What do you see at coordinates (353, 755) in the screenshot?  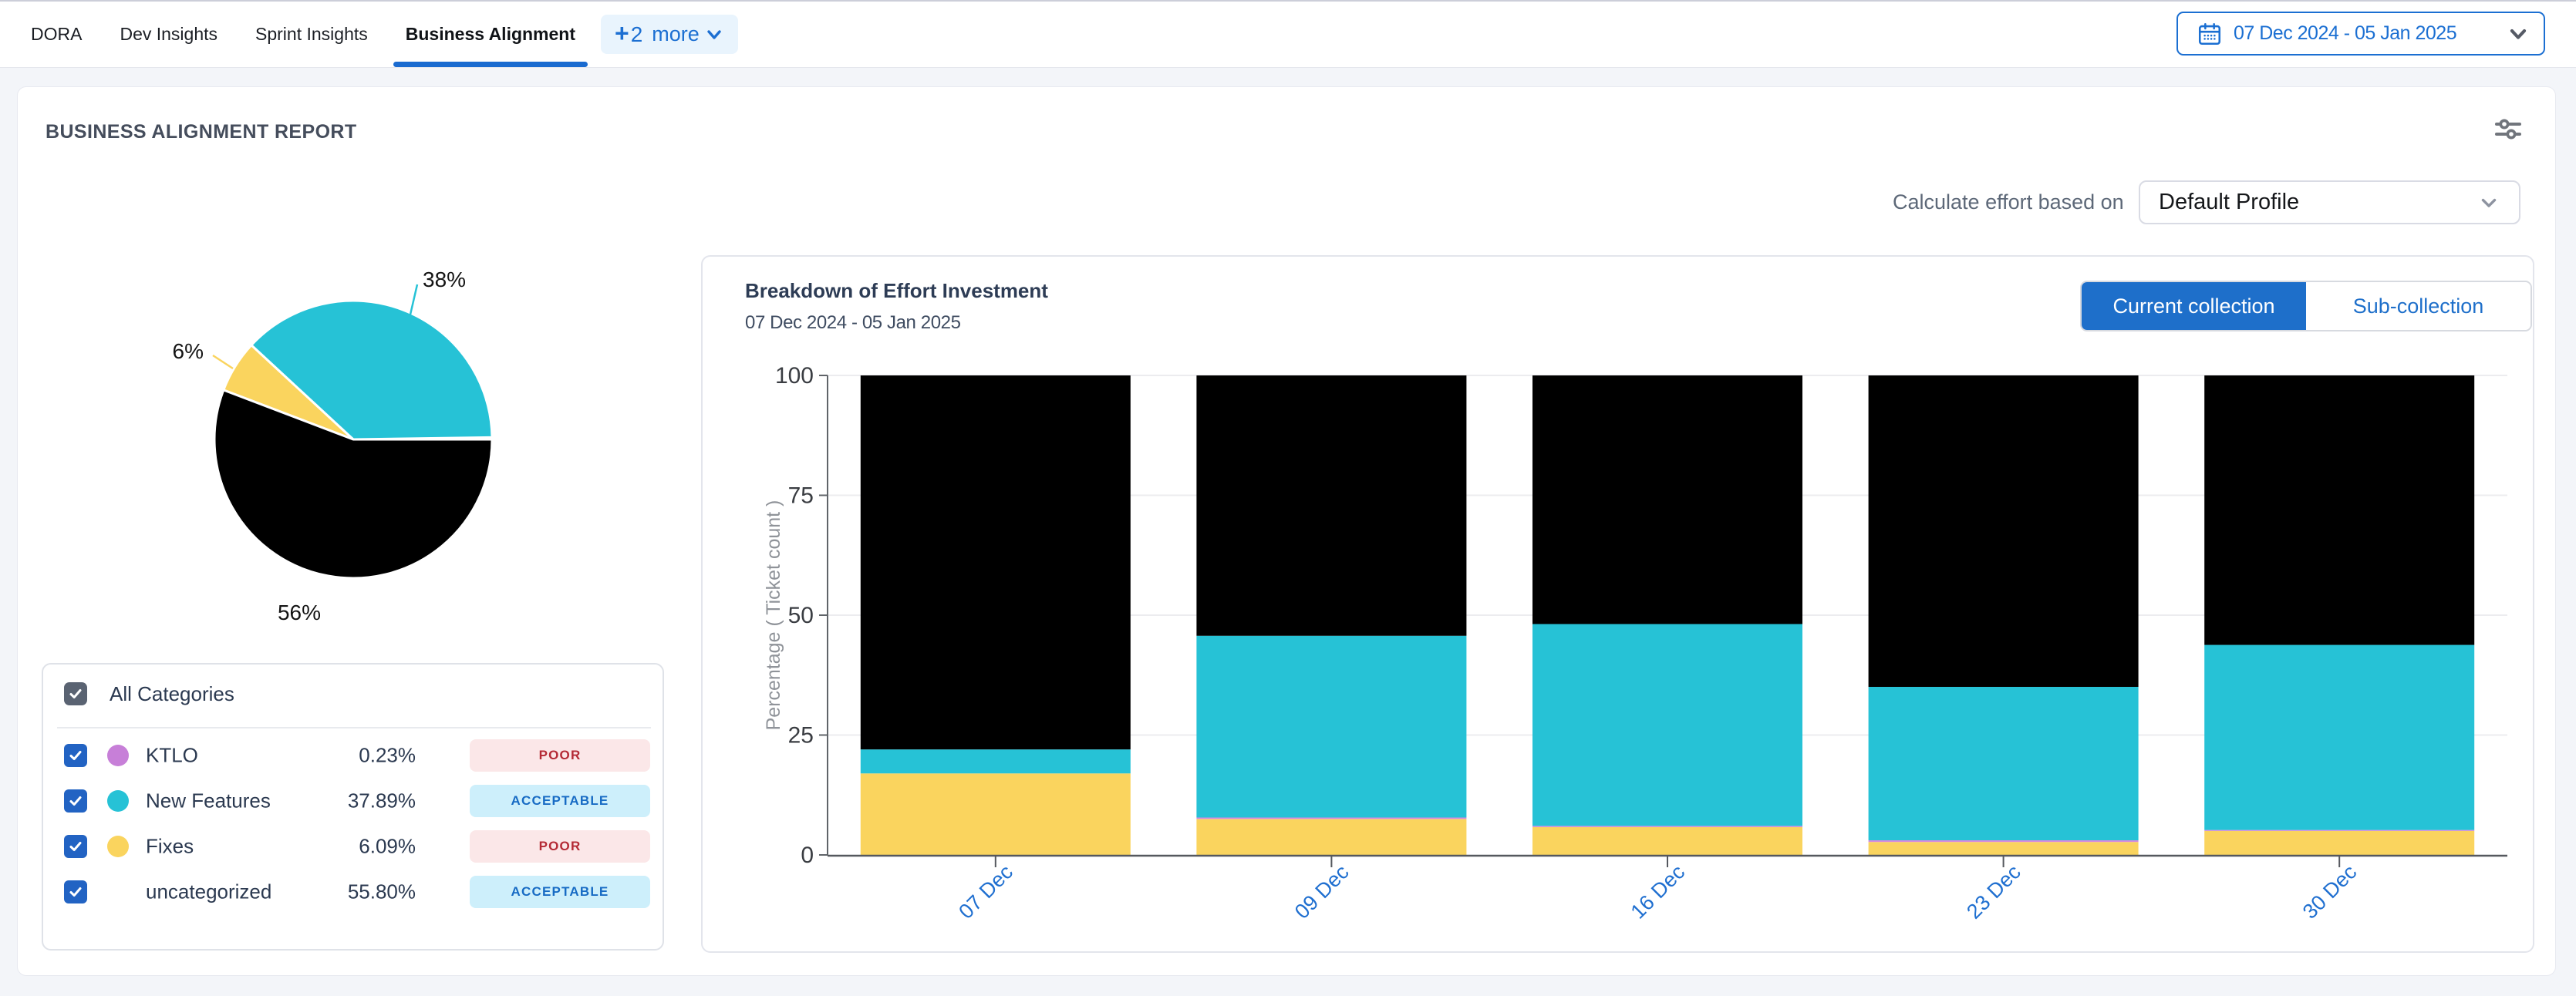 I see `category-row-ktlo: KTLO 0.23% POOR` at bounding box center [353, 755].